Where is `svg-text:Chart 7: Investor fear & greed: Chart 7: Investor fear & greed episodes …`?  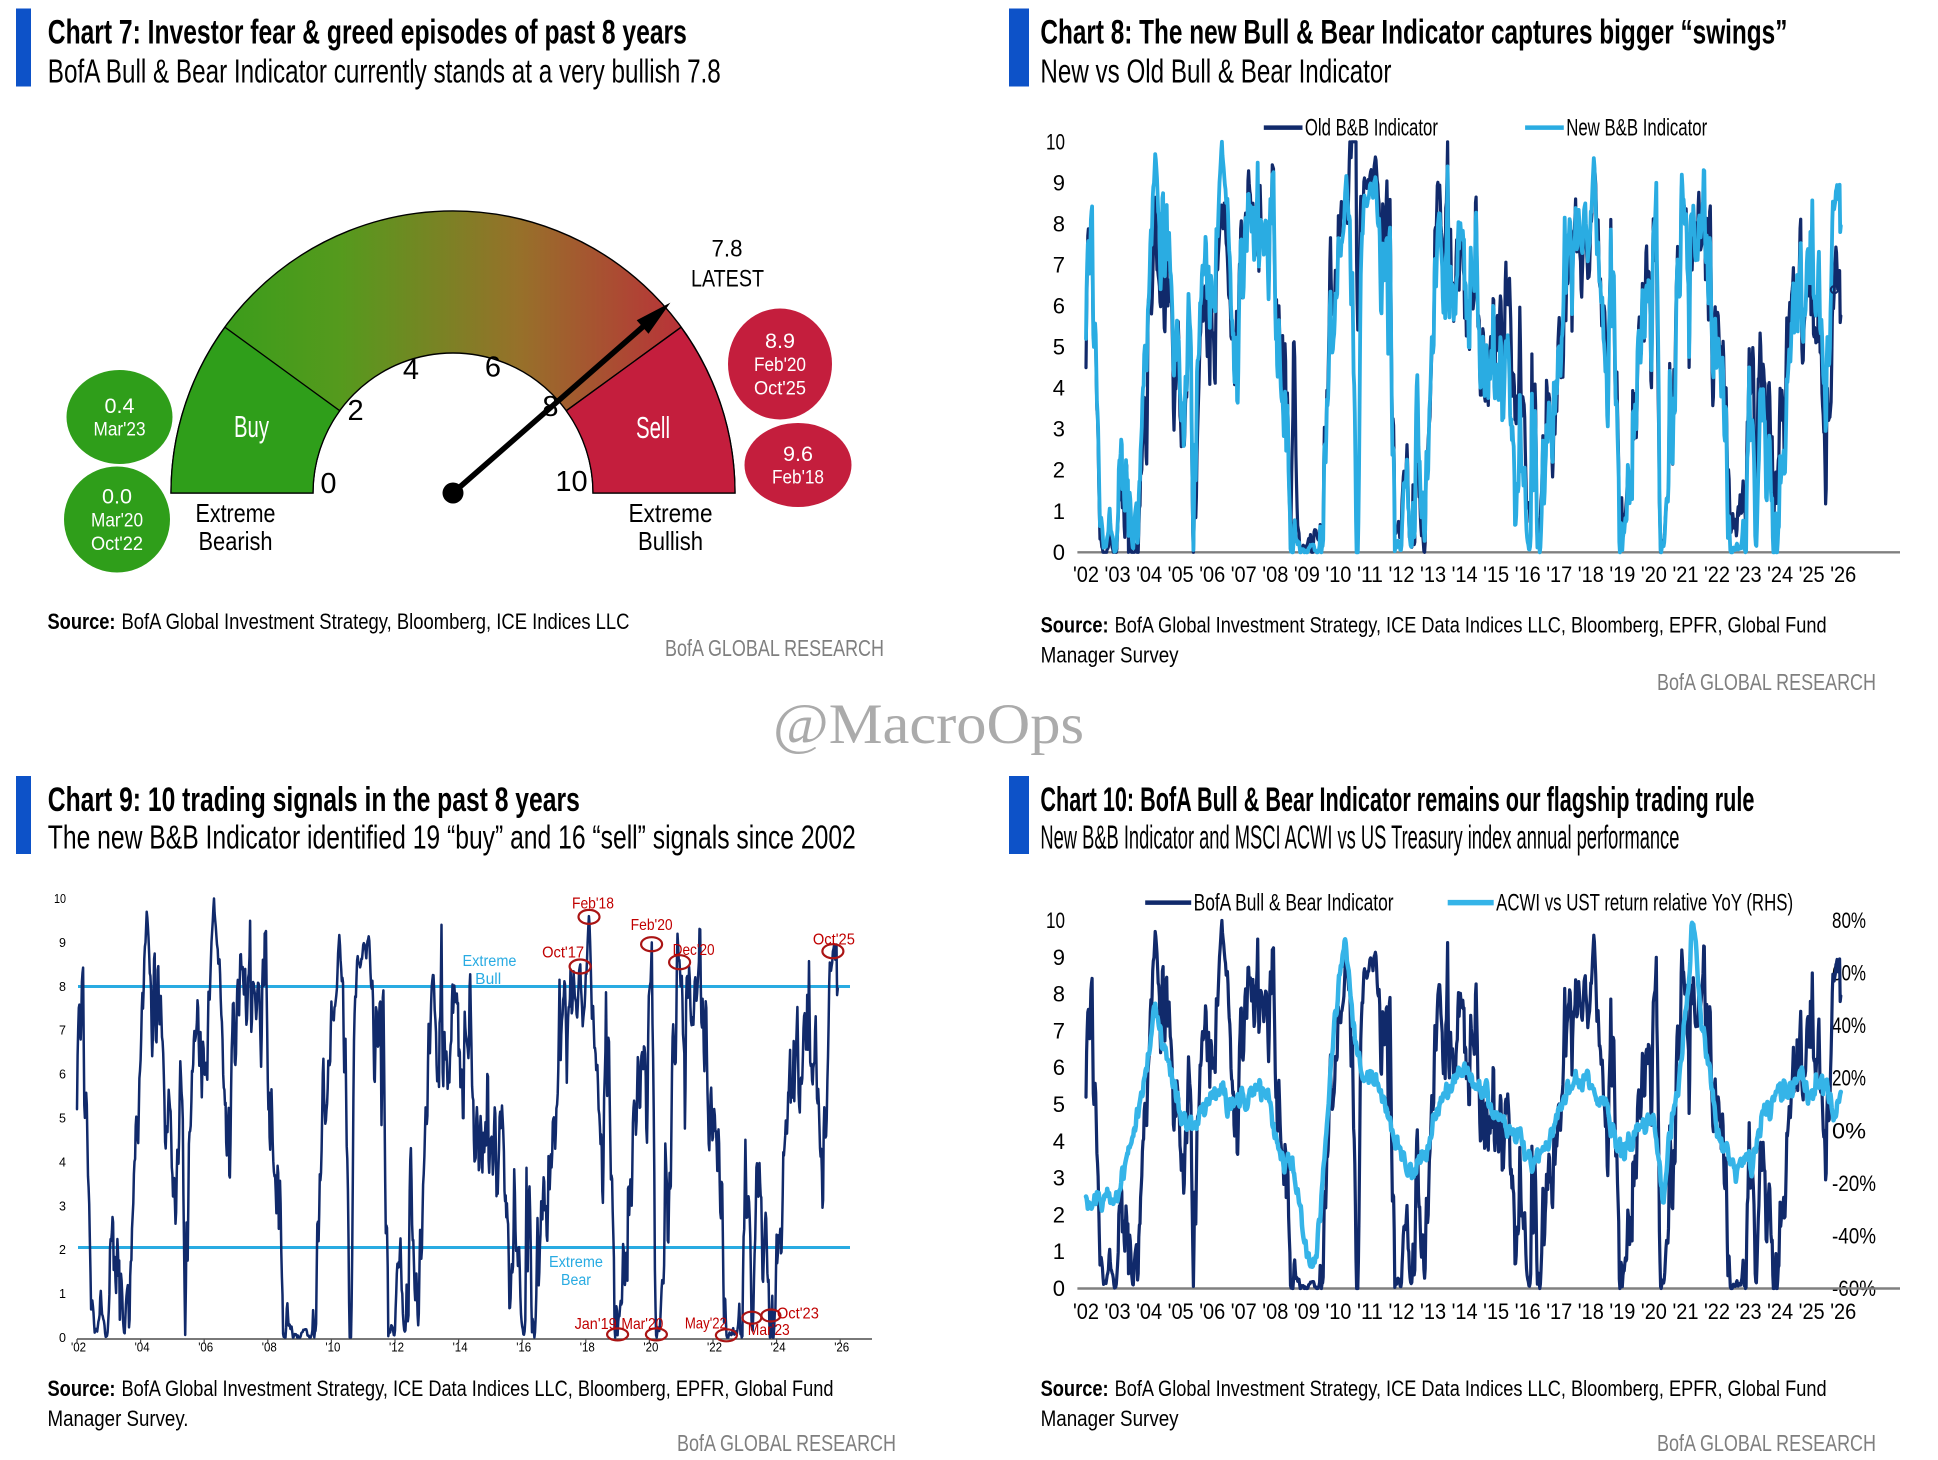
svg-text:Chart 7: Investor fear & greed: Chart 7: Investor fear & greed episodes … is located at coordinates (367, 33).